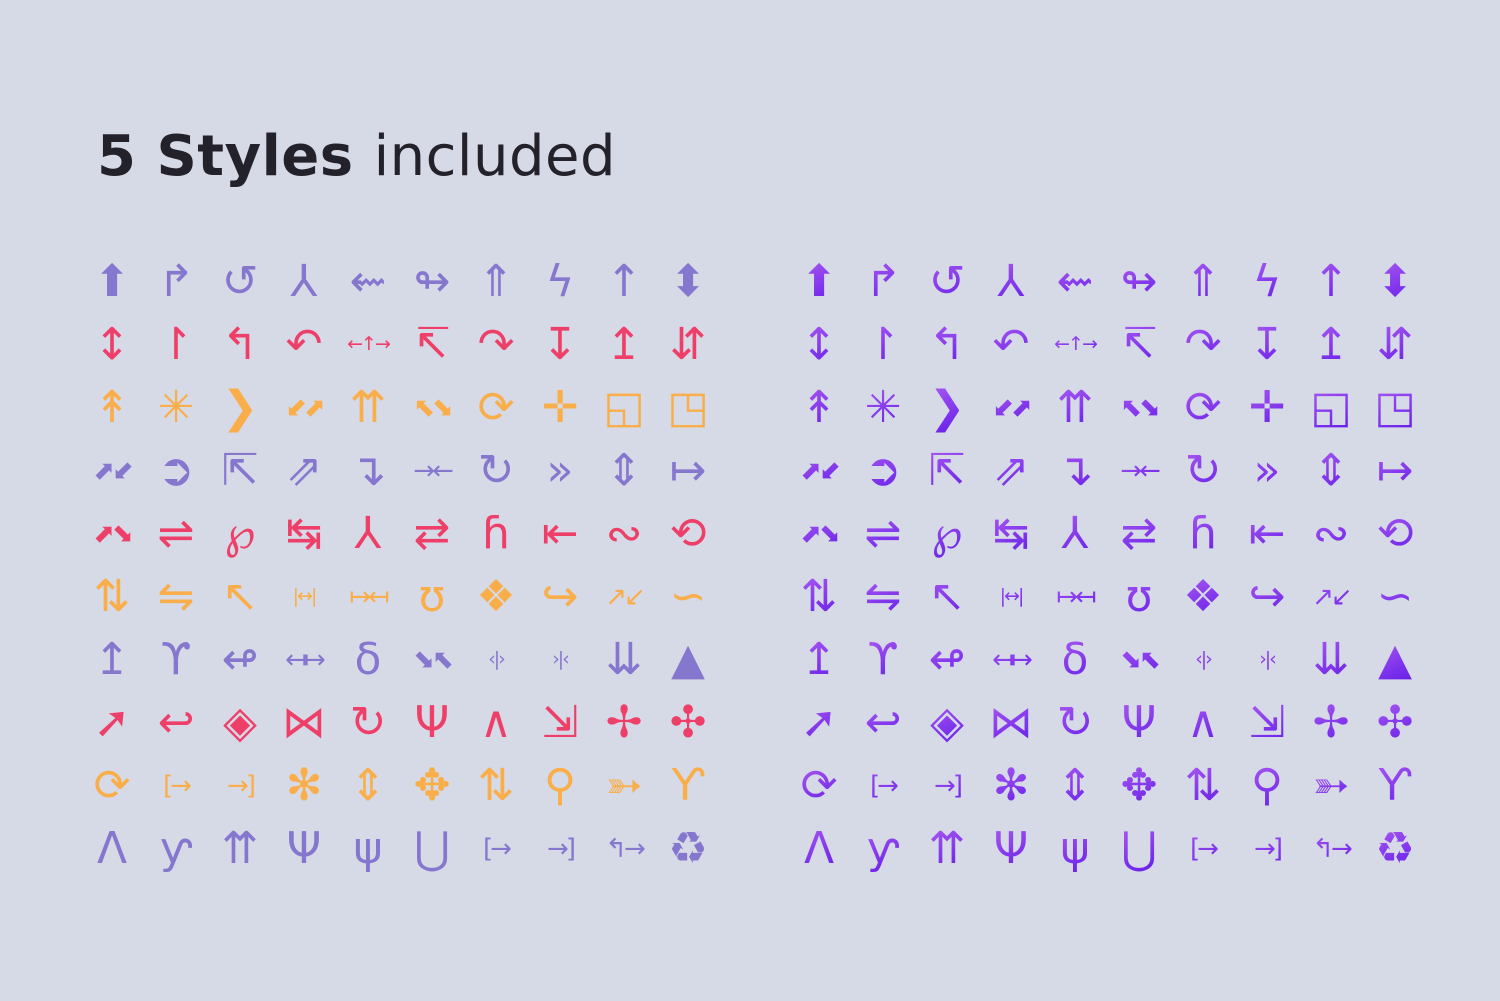  What do you see at coordinates (560, 281) in the screenshot?
I see `zigzag-arrow-up-icon: ϟ` at bounding box center [560, 281].